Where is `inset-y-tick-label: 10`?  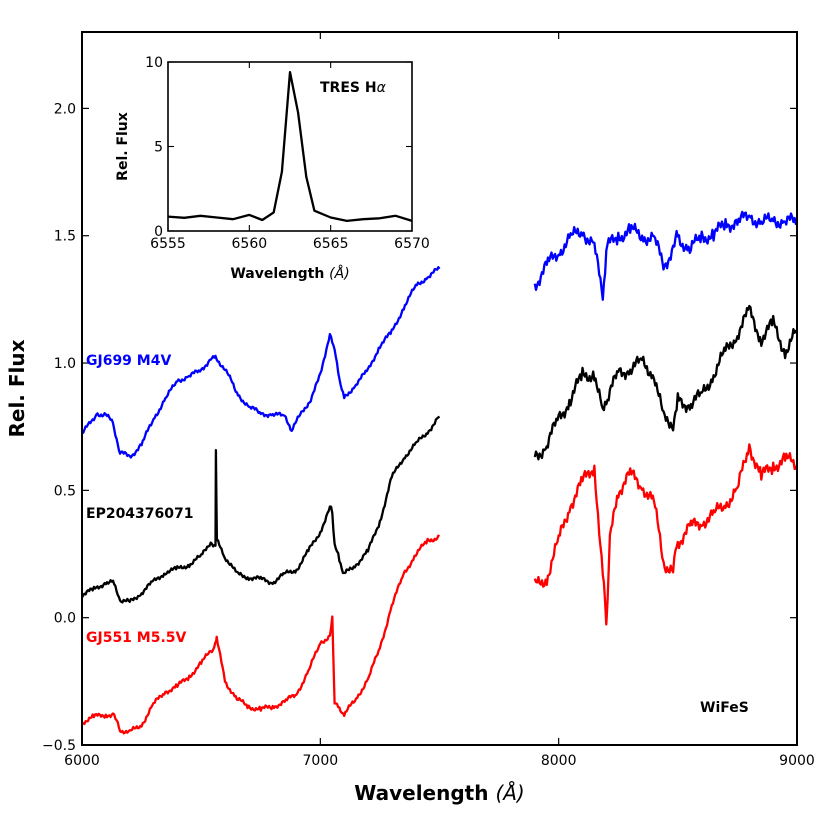
inset-y-tick-label: 10 is located at coordinates (154, 63).